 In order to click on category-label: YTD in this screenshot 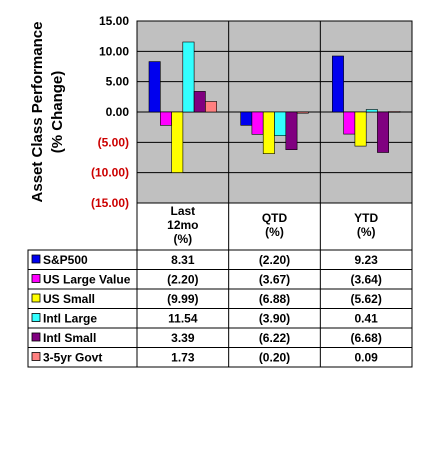, I will do `click(366, 218)`.